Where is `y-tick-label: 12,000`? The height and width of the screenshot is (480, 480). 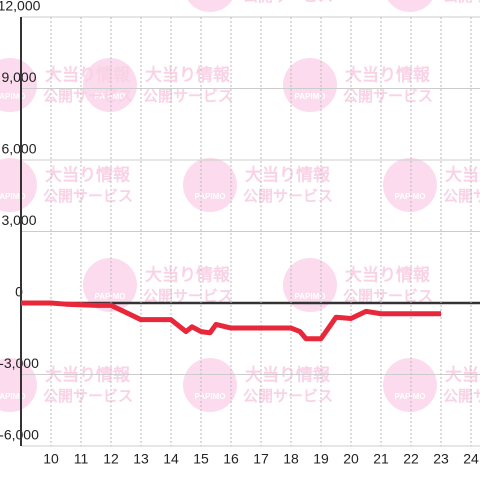 y-tick-label: 12,000 is located at coordinates (20, 7).